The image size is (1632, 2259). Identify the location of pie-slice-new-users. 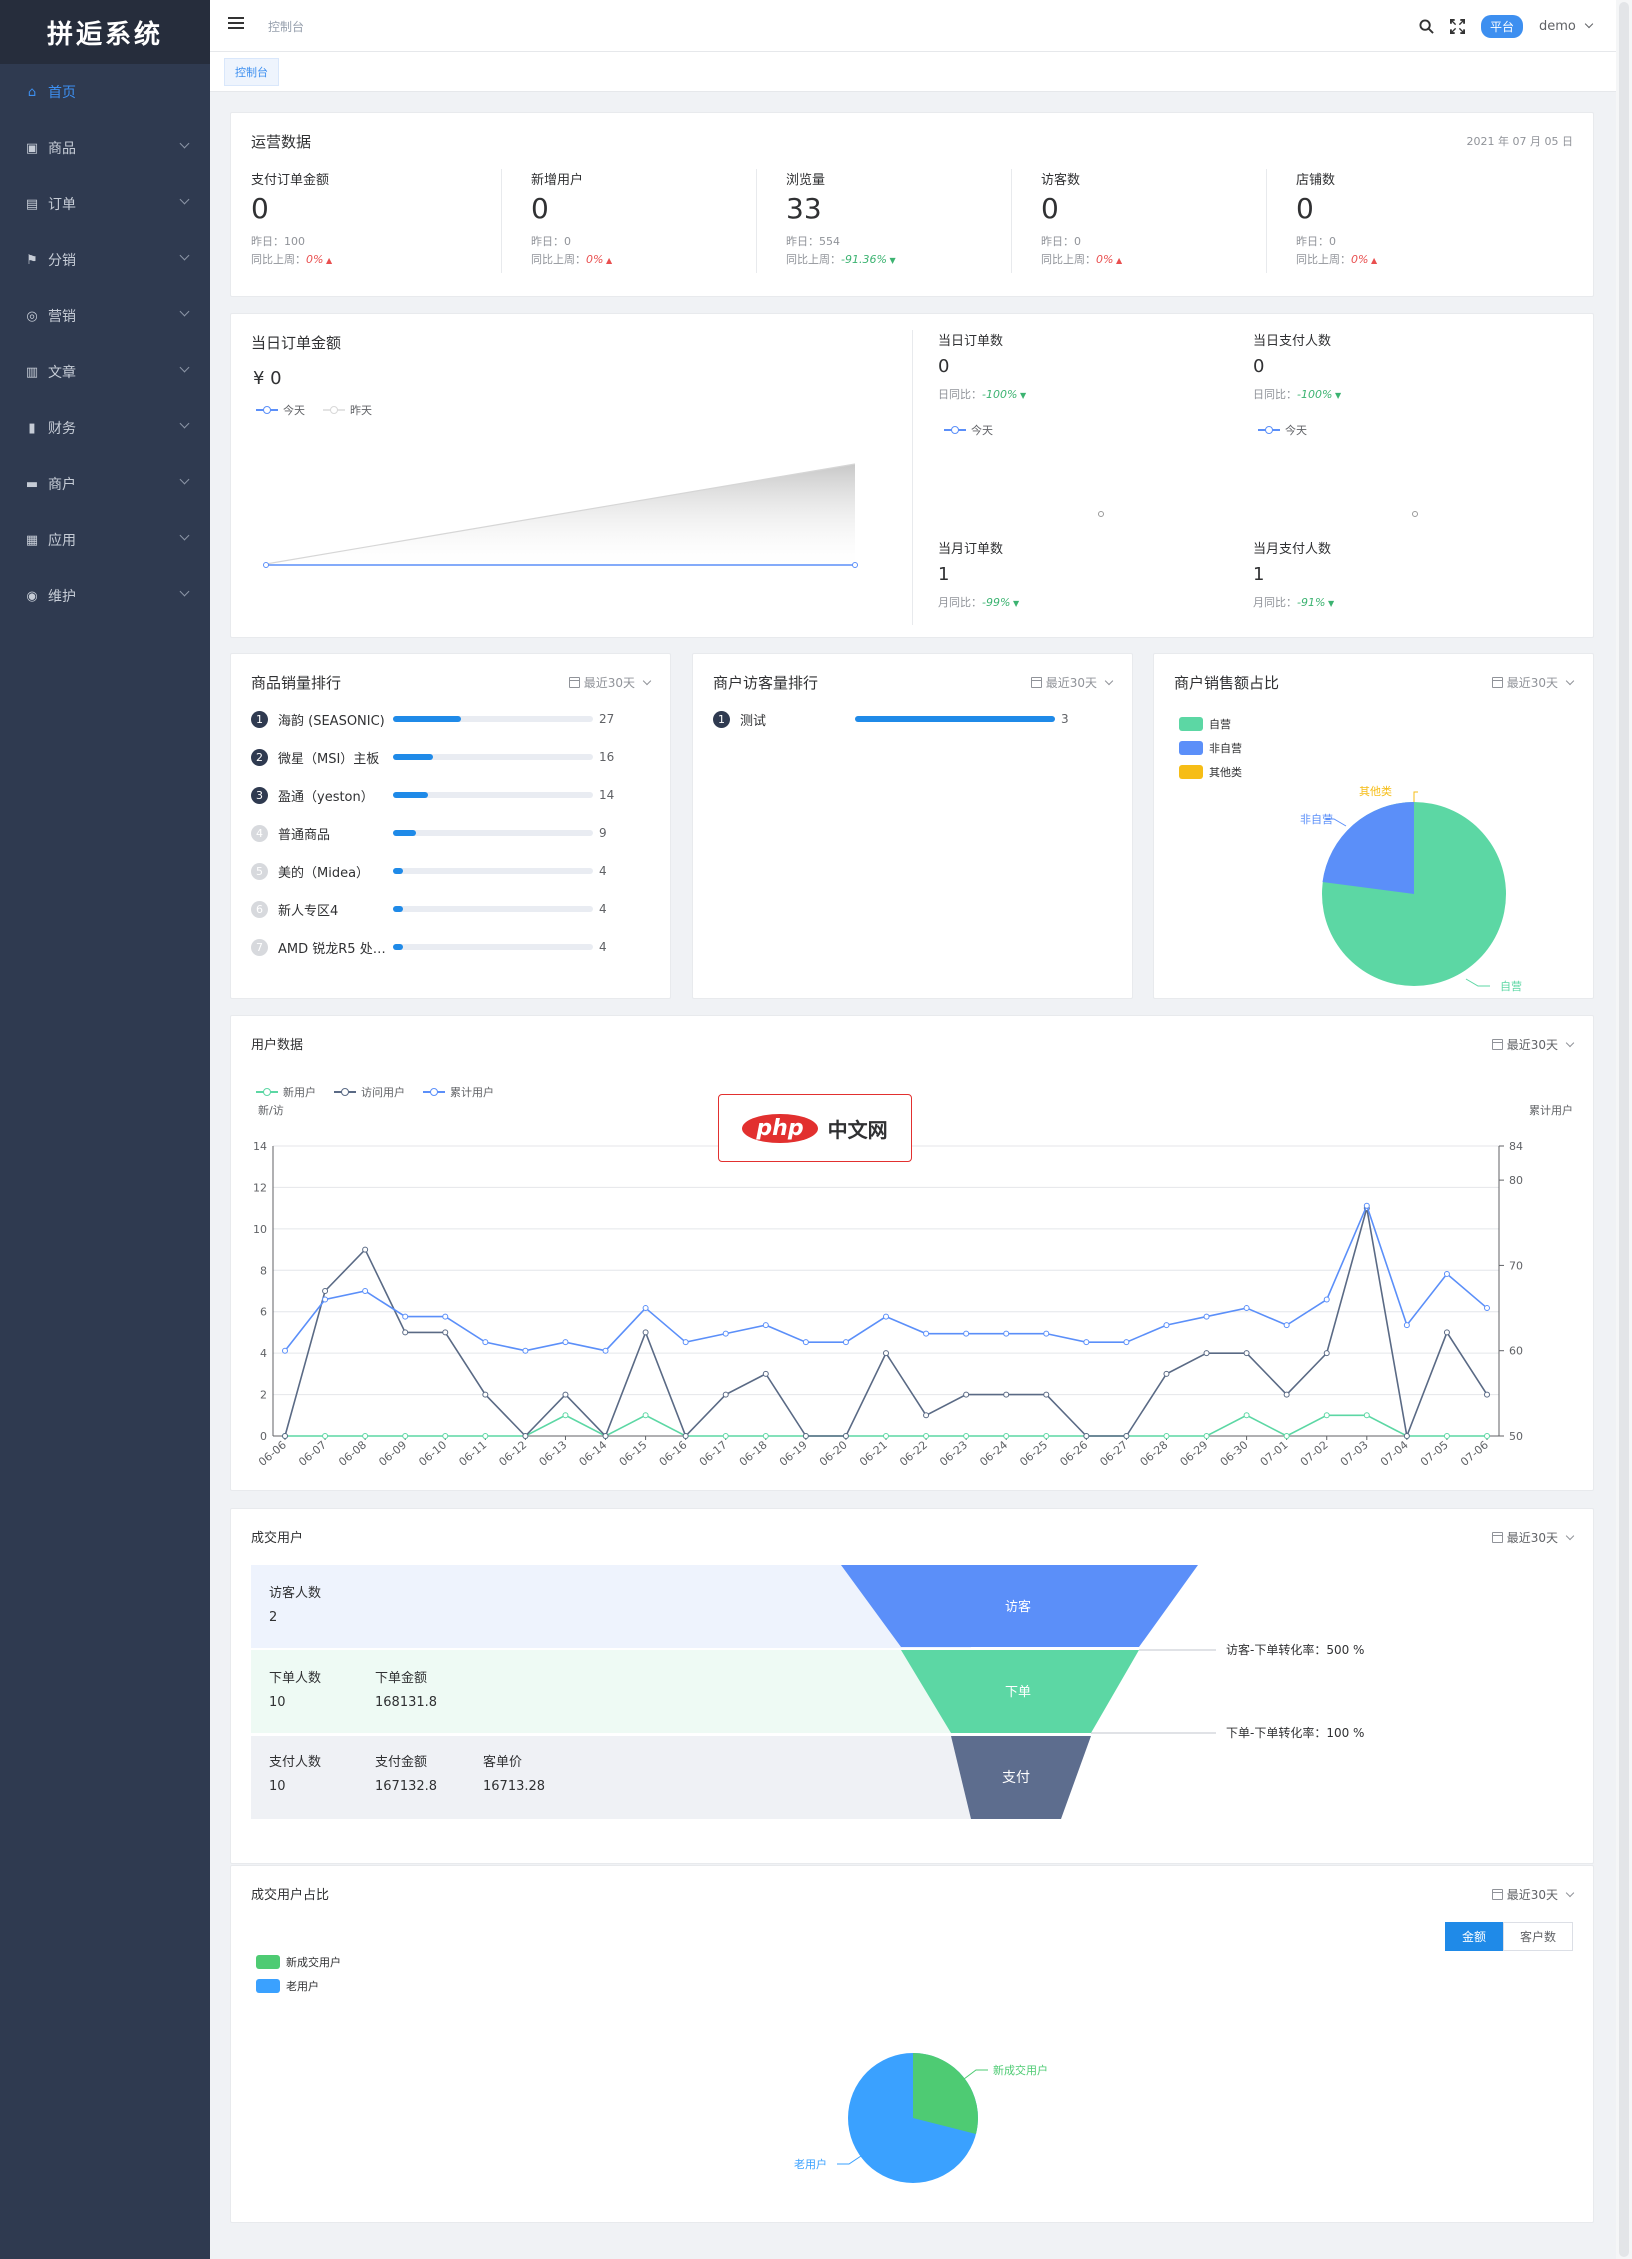
(945, 2093).